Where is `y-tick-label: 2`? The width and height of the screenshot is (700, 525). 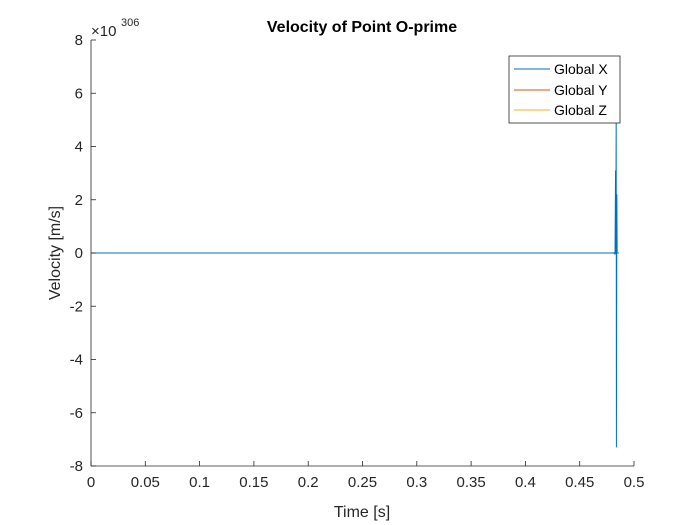 y-tick-label: 2 is located at coordinates (79, 200).